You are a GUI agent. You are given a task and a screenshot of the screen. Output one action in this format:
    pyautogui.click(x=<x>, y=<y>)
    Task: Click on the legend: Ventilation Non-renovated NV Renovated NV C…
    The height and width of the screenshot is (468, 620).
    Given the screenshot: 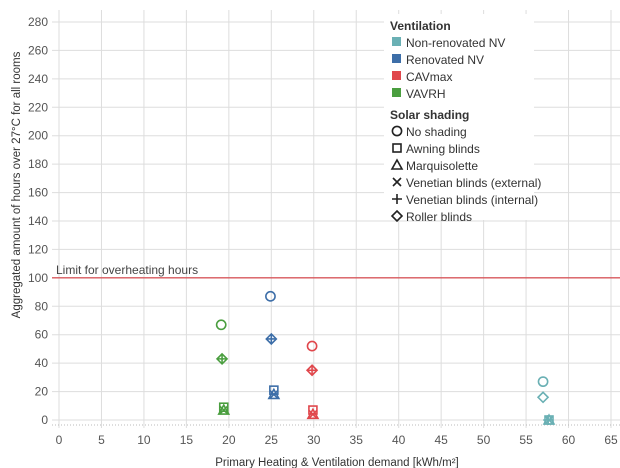 What is the action you would take?
    pyautogui.click(x=462, y=119)
    